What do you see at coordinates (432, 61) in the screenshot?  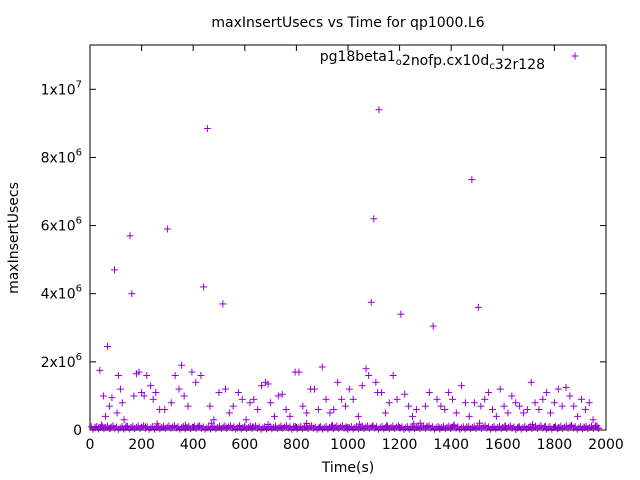 I see `legend-label: pg18beta1o2nofp.cx10dc32r128` at bounding box center [432, 61].